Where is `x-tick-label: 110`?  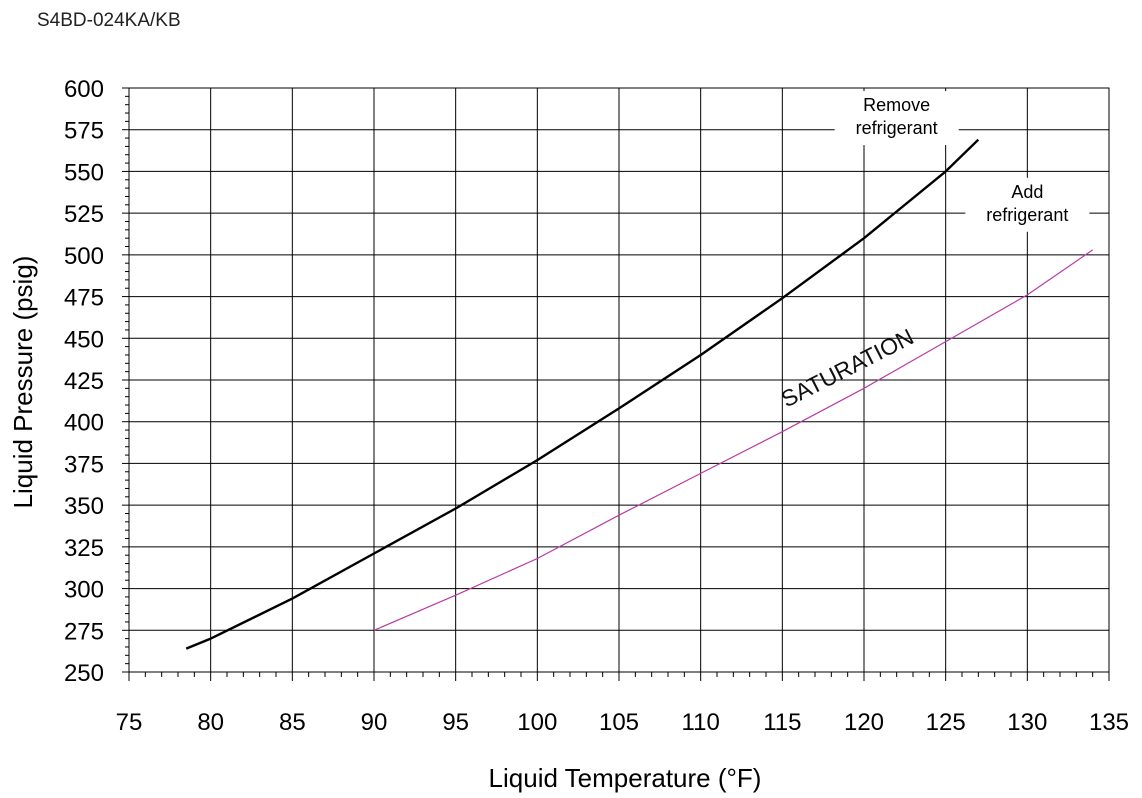
x-tick-label: 110 is located at coordinates (701, 722).